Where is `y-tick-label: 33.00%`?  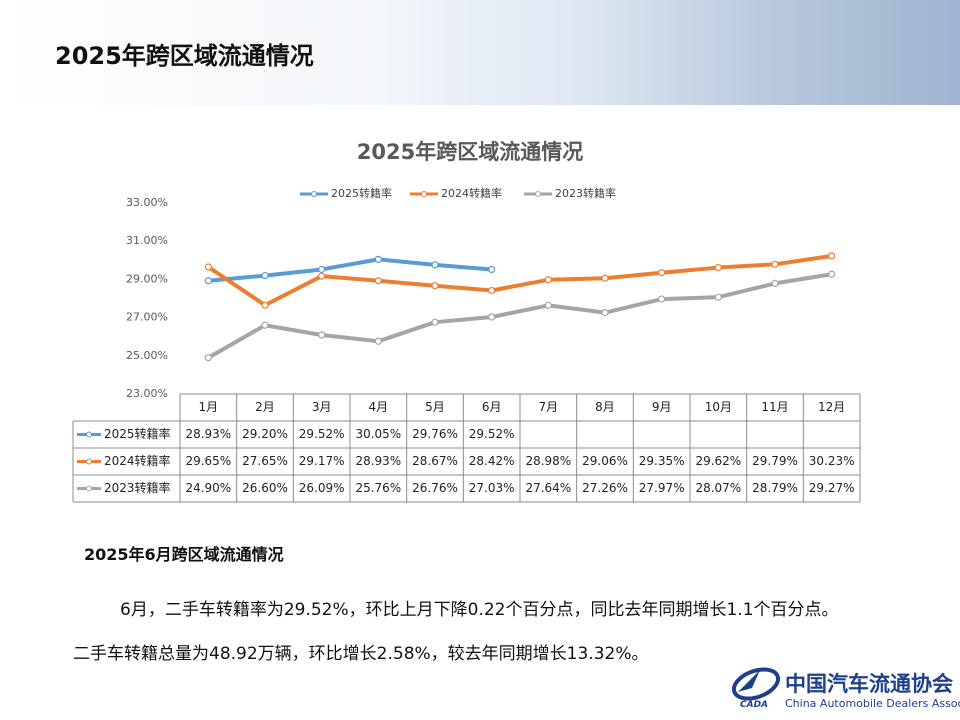
y-tick-label: 33.00% is located at coordinates (147, 202).